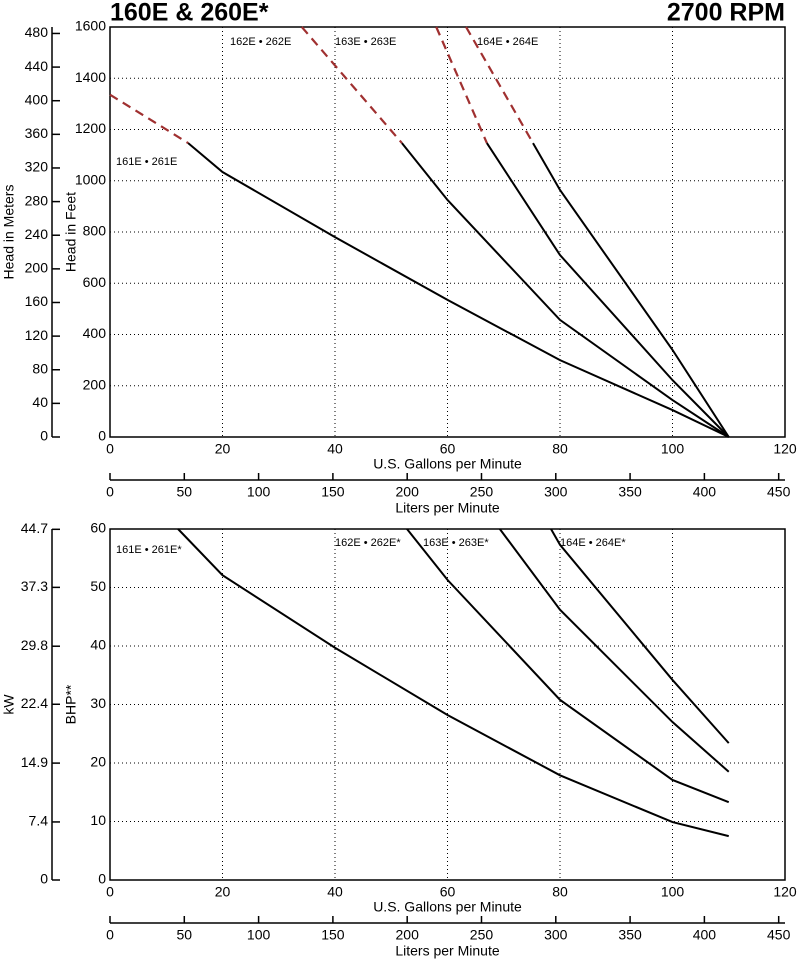  I want to click on series-label: 163E • 263E*, so click(456, 543).